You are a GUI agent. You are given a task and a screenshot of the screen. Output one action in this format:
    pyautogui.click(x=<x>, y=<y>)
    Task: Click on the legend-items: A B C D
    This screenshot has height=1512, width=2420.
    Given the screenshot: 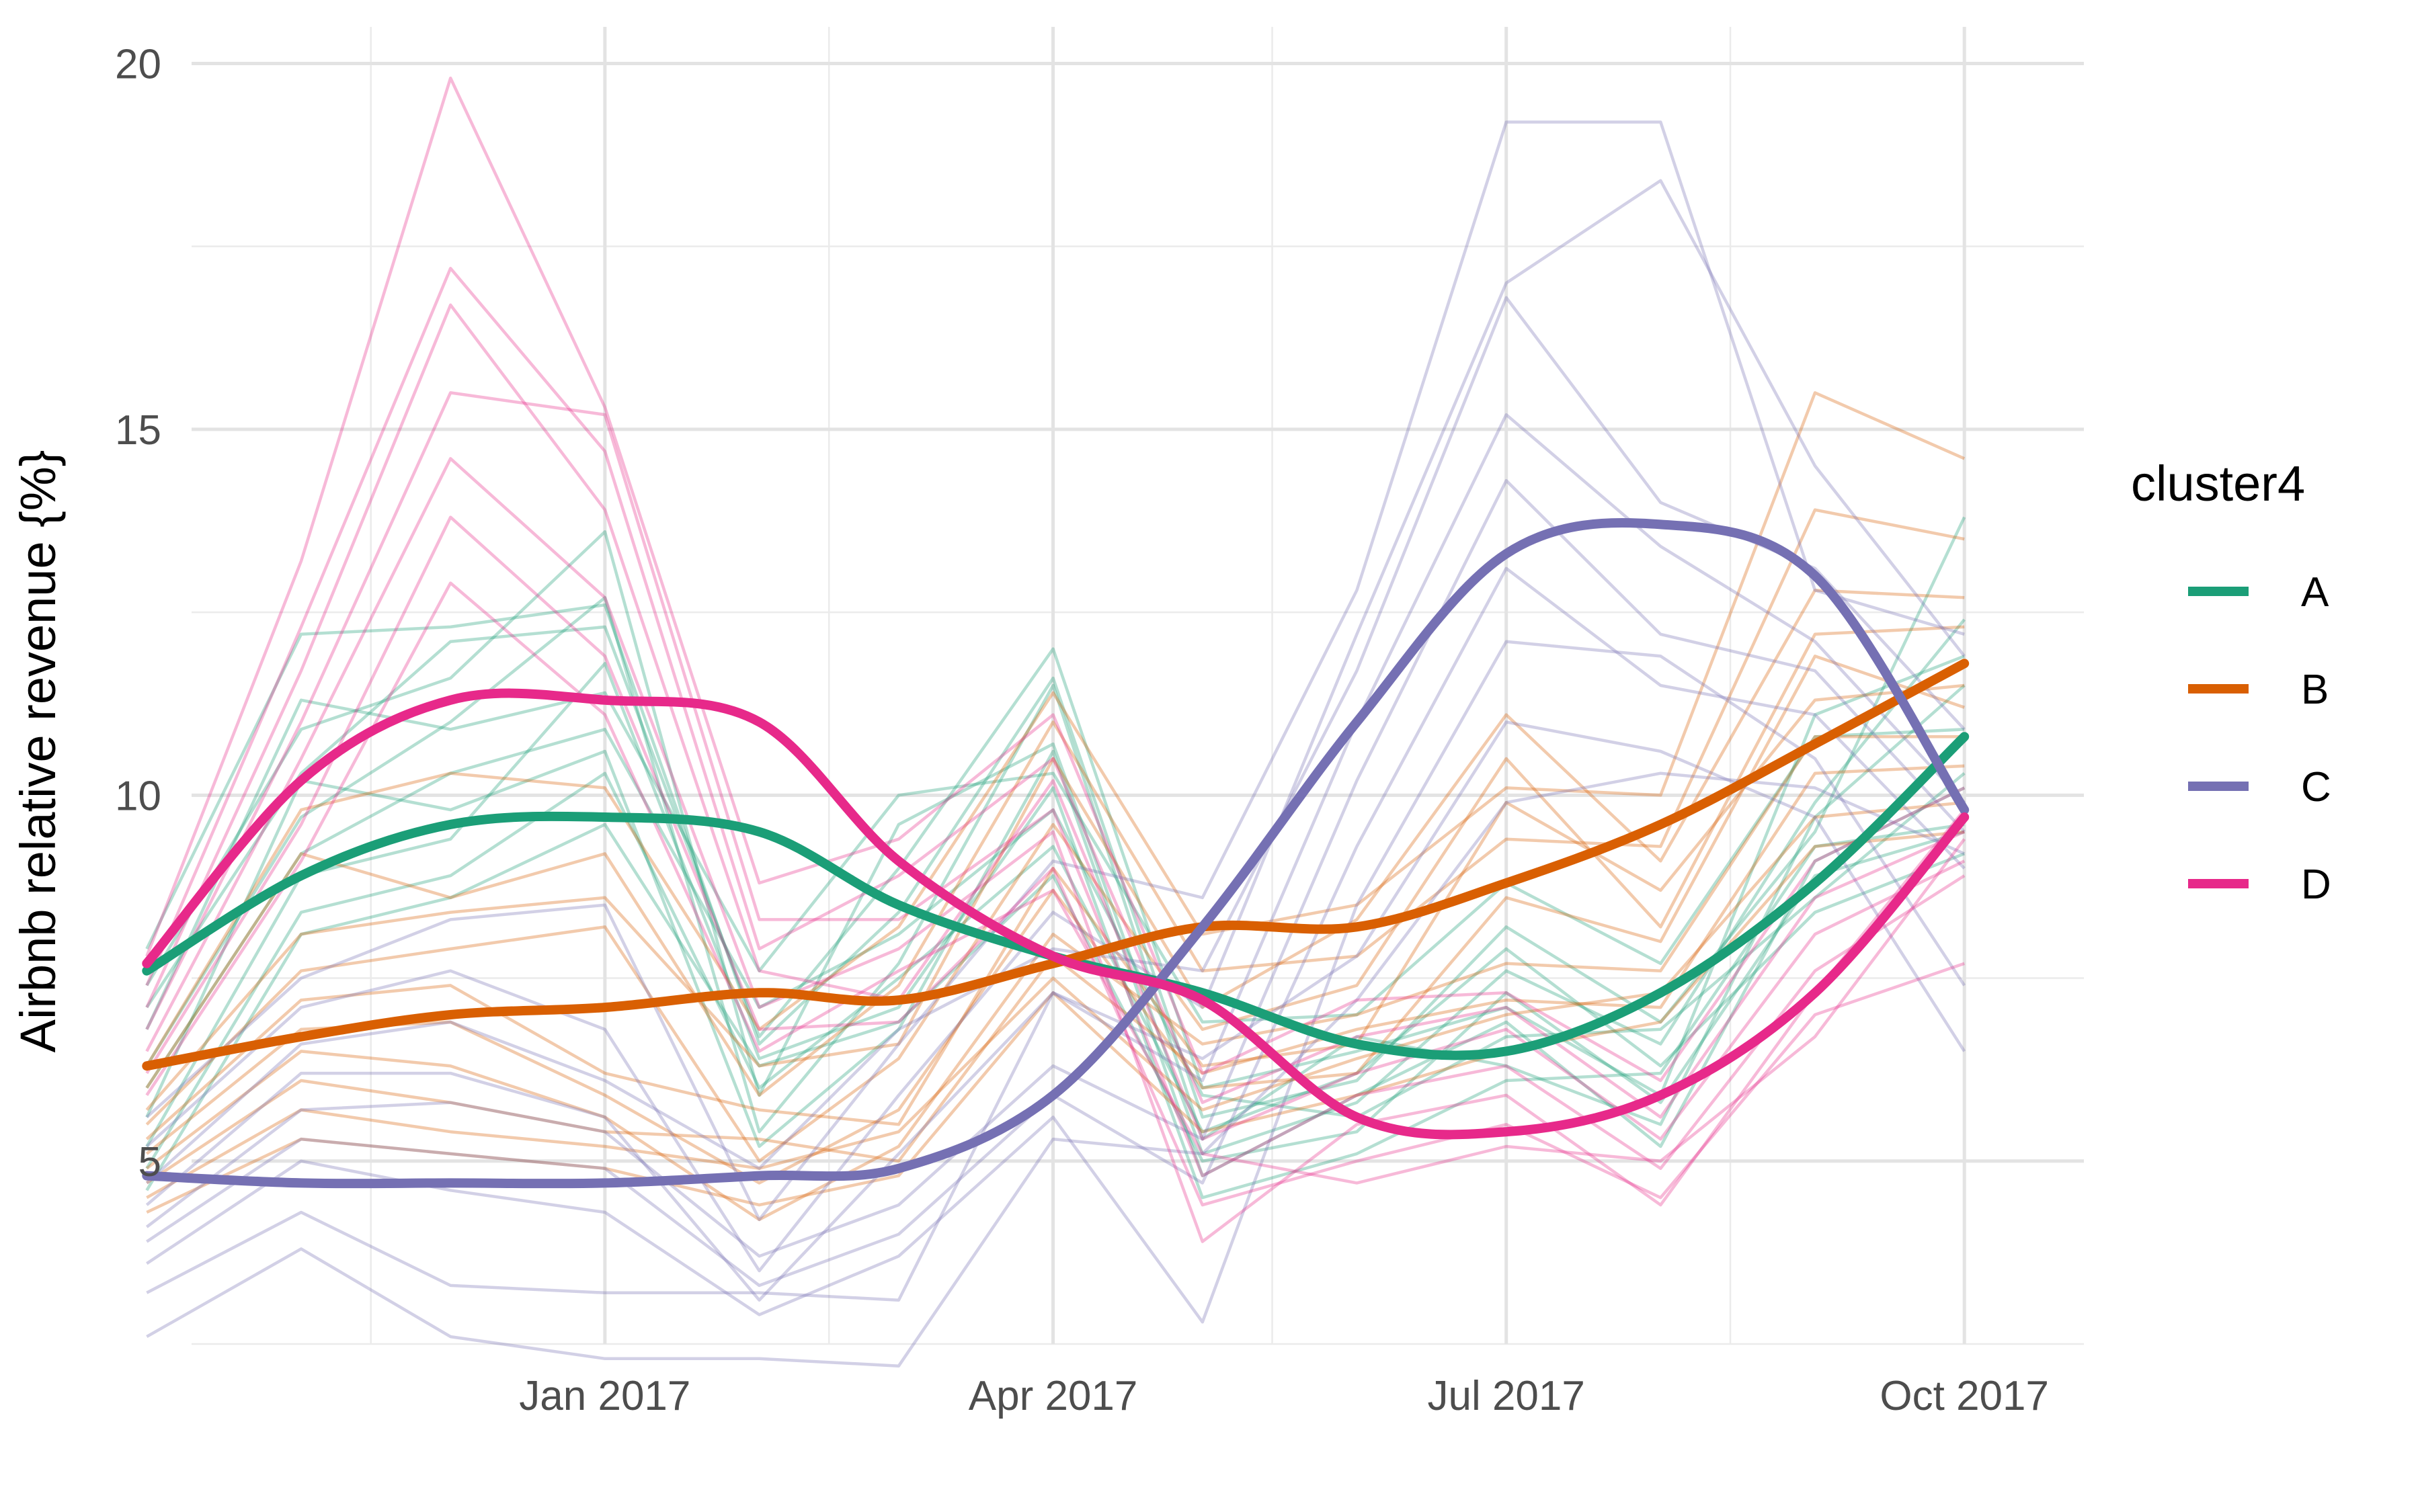 What is the action you would take?
    pyautogui.click(x=2259, y=738)
    